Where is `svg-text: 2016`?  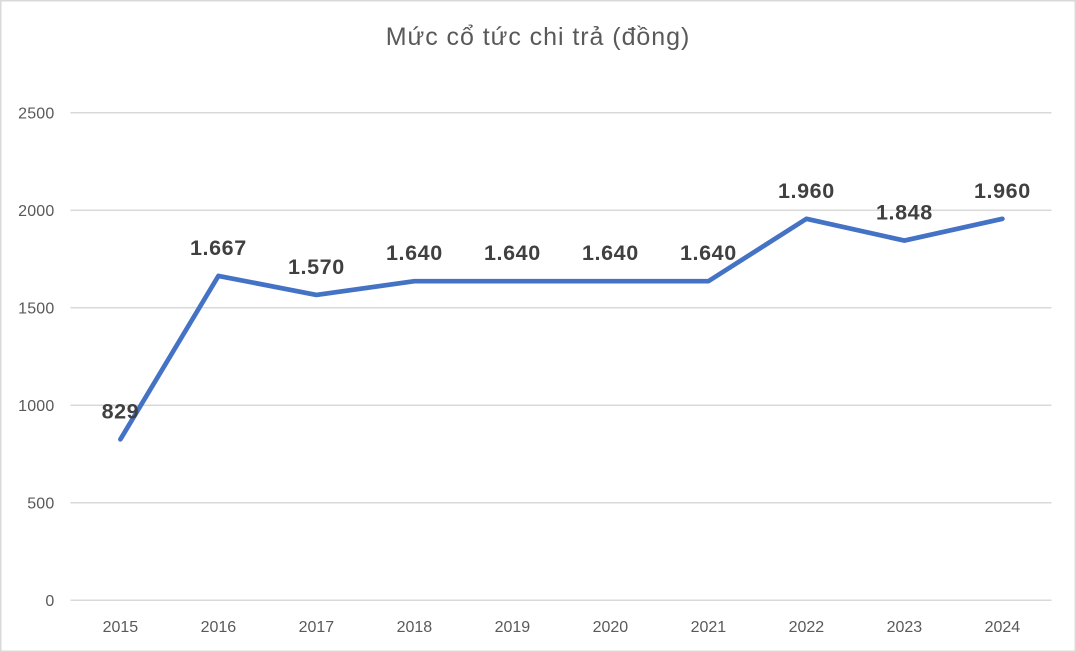 svg-text: 2016 is located at coordinates (219, 627).